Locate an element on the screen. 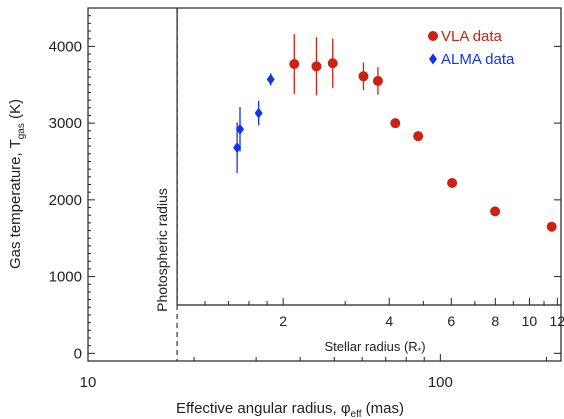  y-axis-label: Gas temperature, Tgas (K) is located at coordinates (17, 184).